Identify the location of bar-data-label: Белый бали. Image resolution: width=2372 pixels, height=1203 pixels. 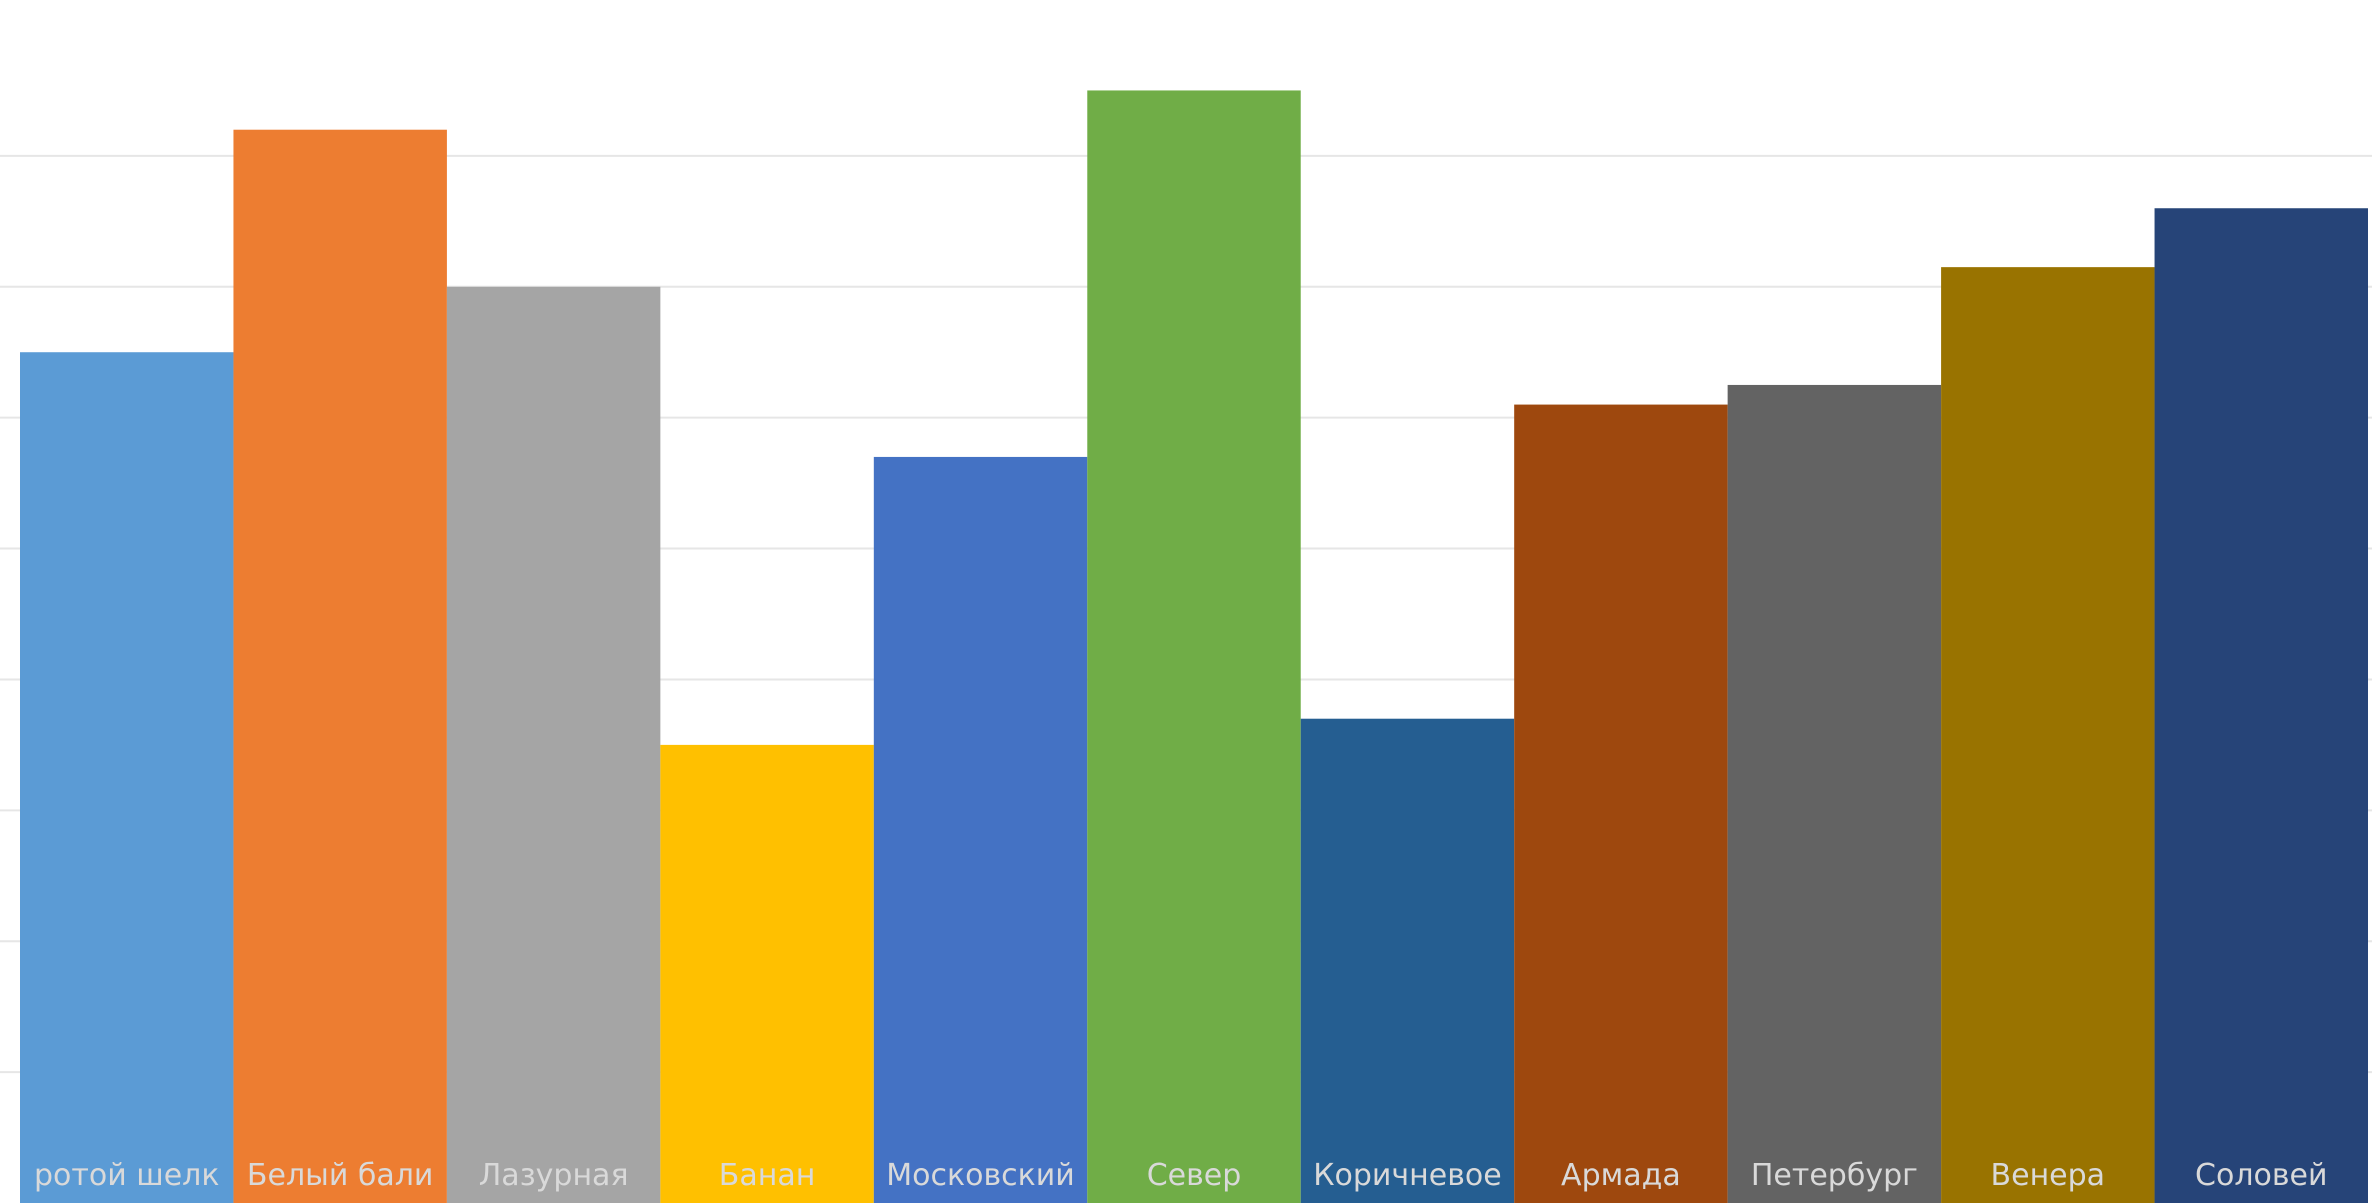
(340, 1175).